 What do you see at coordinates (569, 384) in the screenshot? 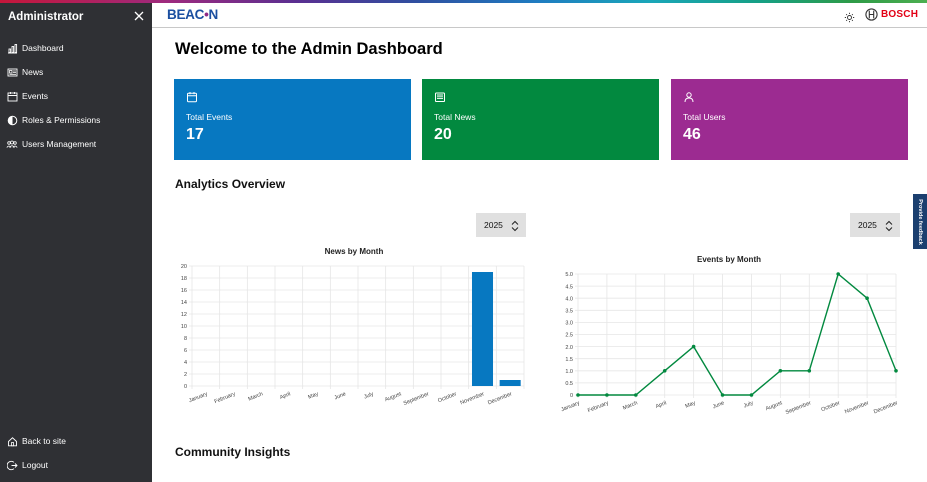
I see `y-tick-label: 0.5` at bounding box center [569, 384].